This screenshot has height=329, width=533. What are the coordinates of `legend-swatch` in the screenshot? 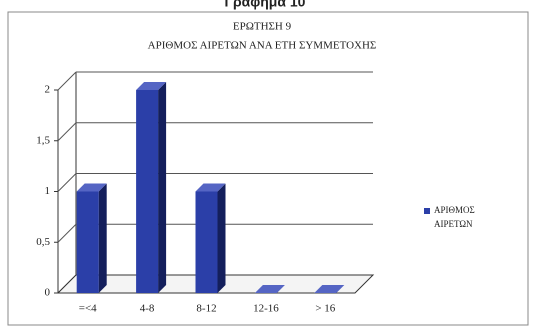 It's located at (427, 211).